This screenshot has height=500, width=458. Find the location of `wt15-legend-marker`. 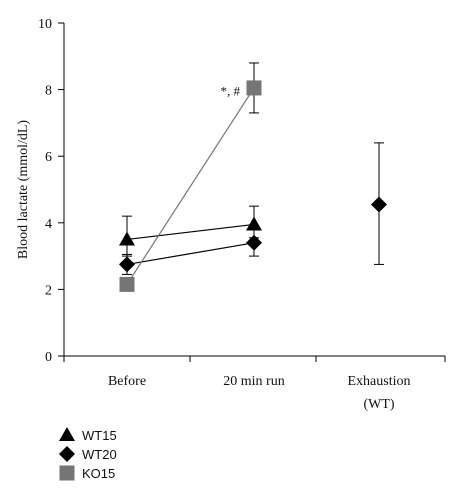

wt15-legend-marker is located at coordinates (67, 434).